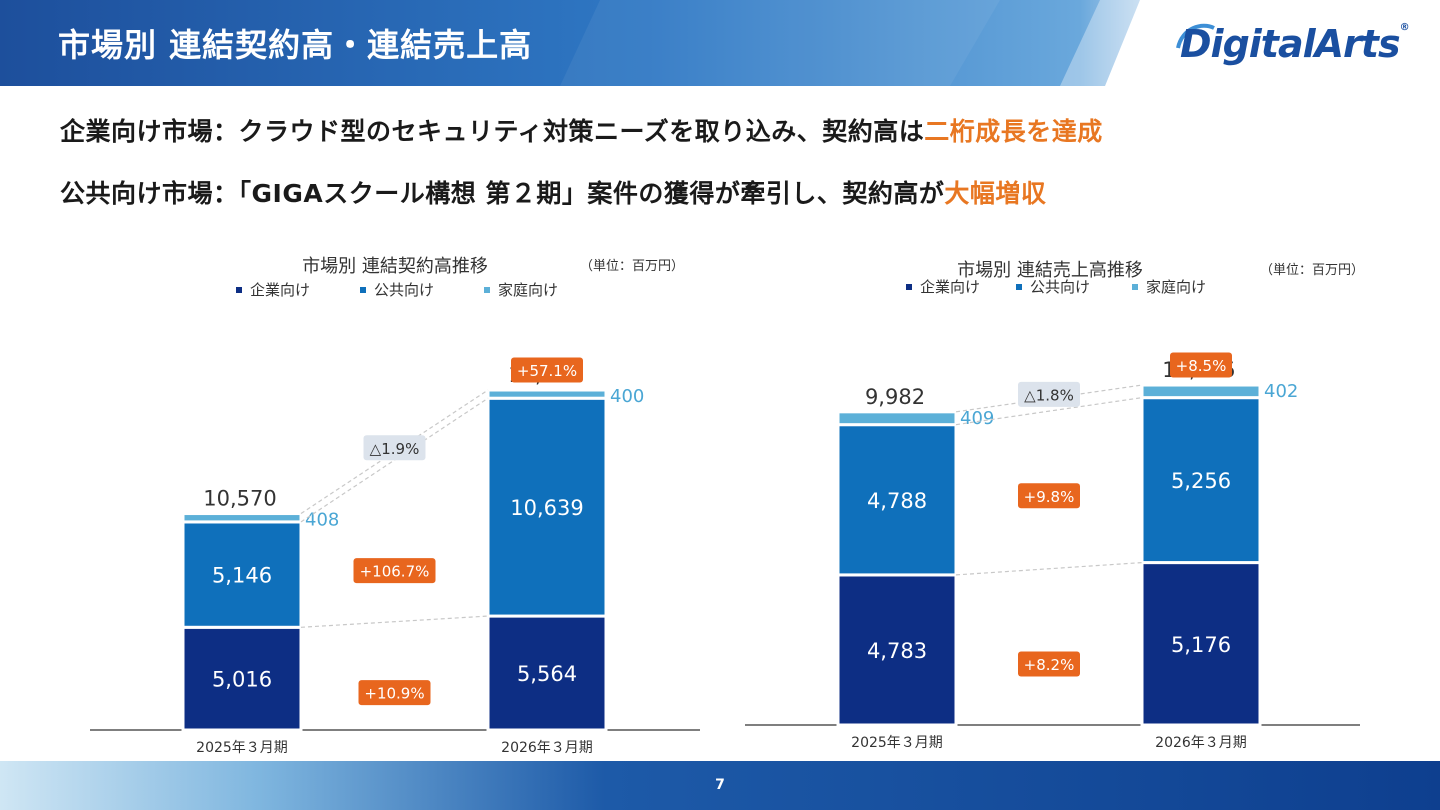 The image size is (1440, 810). What do you see at coordinates (1013, 131) in the screenshot?
I see `headline-enterprise-accent: 二桁成長を達成` at bounding box center [1013, 131].